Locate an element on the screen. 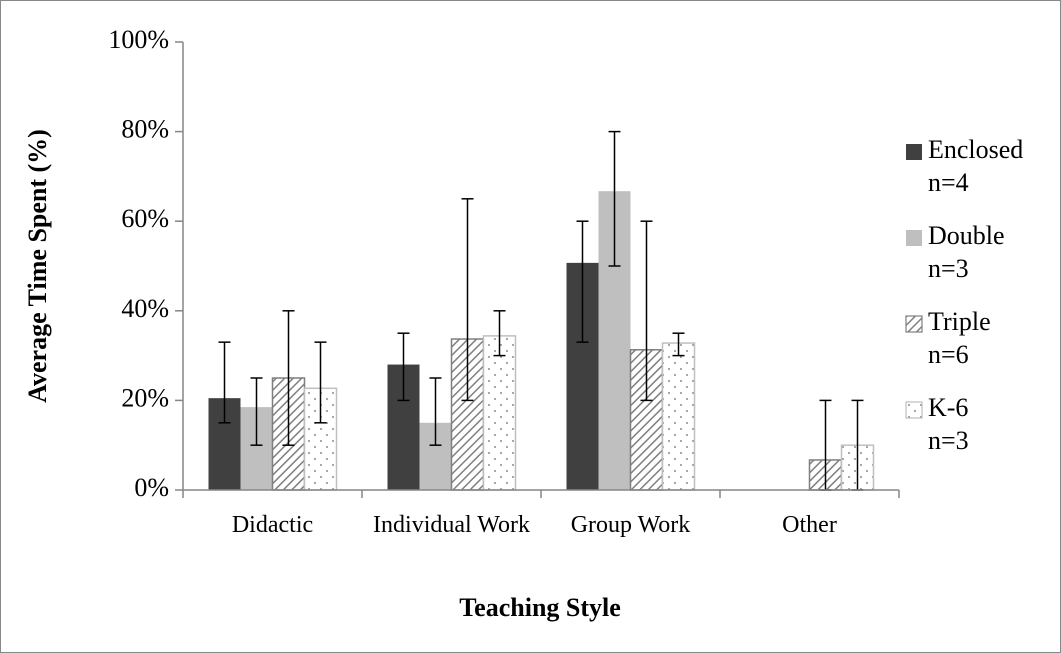 Image resolution: width=1061 pixels, height=653 pixels. legend-label-box: Double n=3 is located at coordinates (966, 252).